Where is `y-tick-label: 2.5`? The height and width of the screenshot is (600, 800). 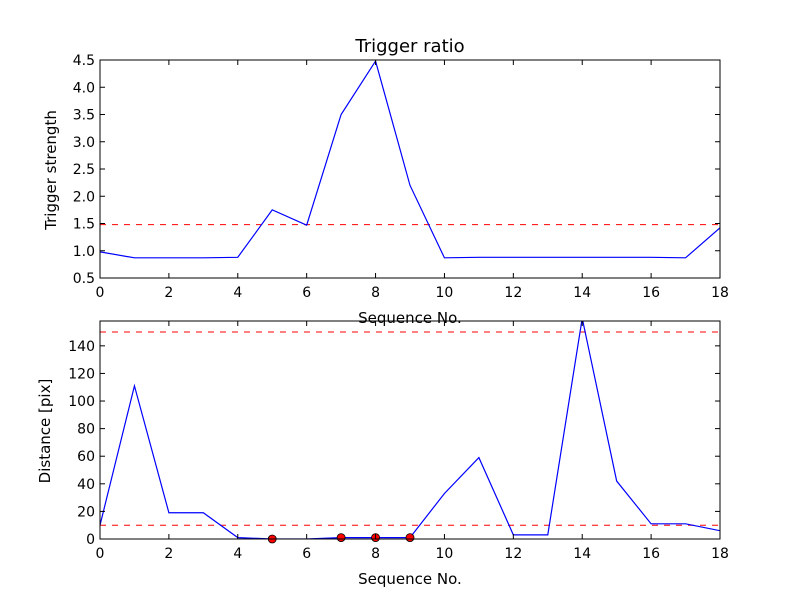 y-tick-label: 2.5 is located at coordinates (84, 170).